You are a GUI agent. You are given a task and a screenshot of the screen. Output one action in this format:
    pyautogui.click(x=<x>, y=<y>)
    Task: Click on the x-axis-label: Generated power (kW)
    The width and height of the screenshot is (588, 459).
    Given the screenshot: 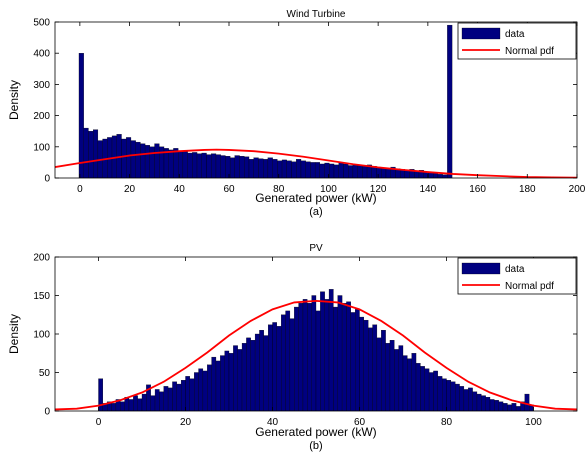 What is the action you would take?
    pyautogui.click(x=315, y=432)
    